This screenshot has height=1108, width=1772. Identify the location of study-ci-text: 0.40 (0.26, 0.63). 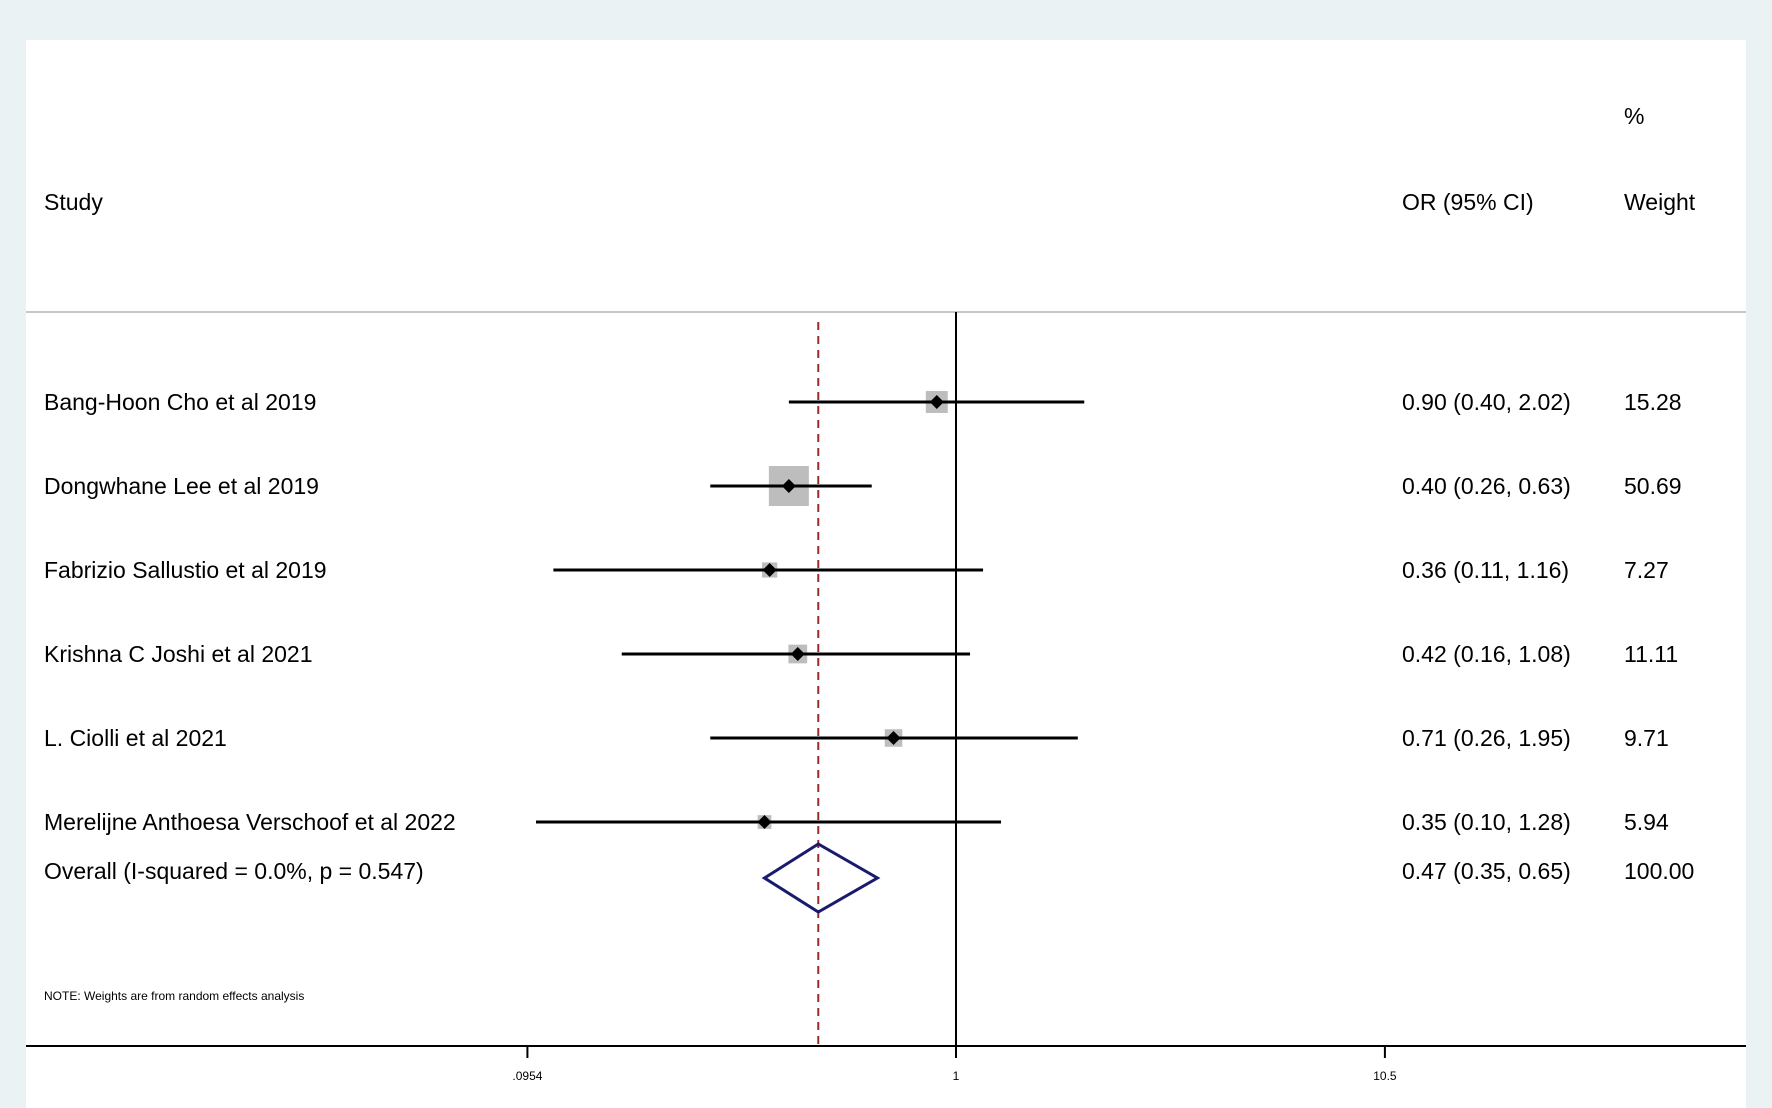
(1486, 486).